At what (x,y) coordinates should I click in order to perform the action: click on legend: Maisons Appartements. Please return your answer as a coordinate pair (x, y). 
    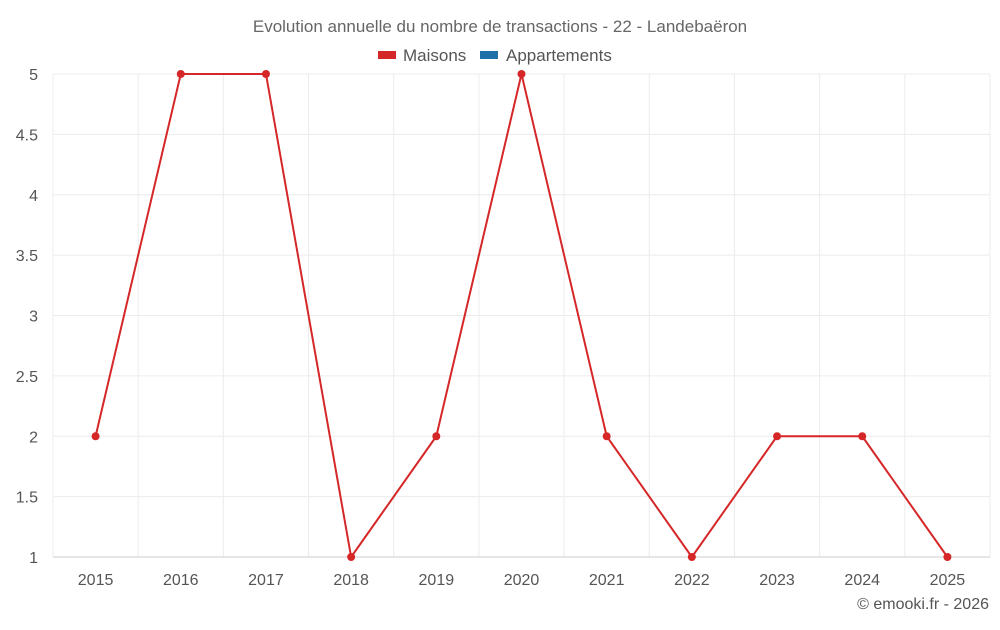
    Looking at the image, I should click on (495, 55).